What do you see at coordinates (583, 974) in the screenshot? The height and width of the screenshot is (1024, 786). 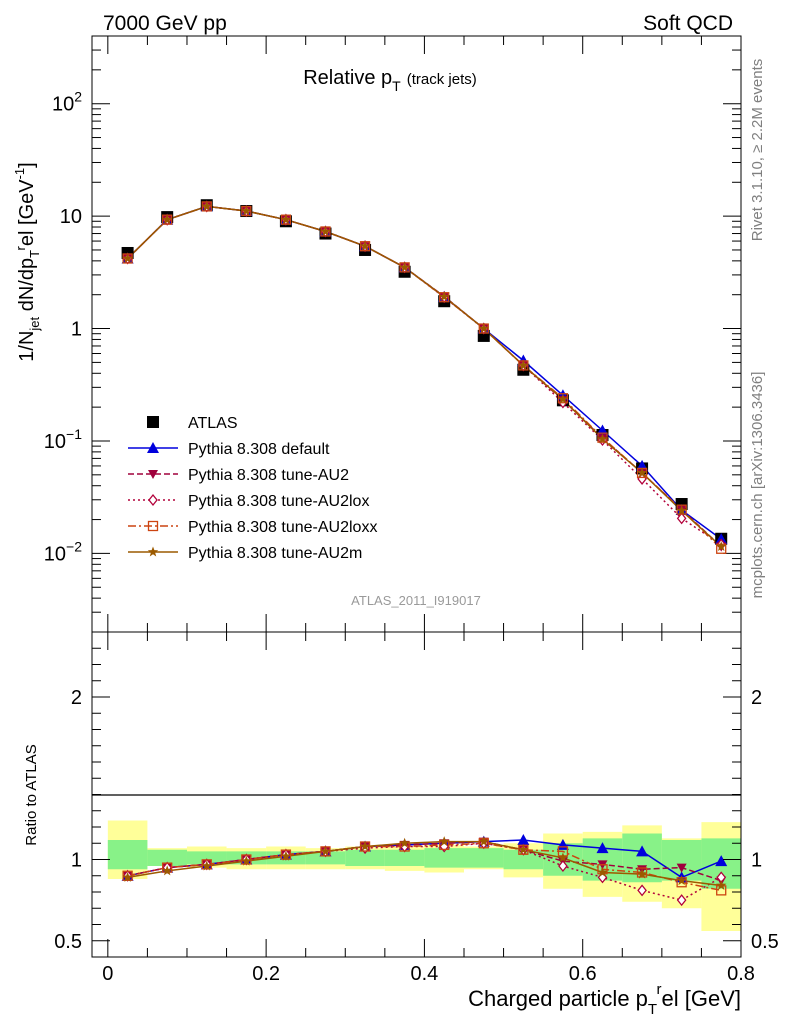 I see `x-tick-label: 0.6` at bounding box center [583, 974].